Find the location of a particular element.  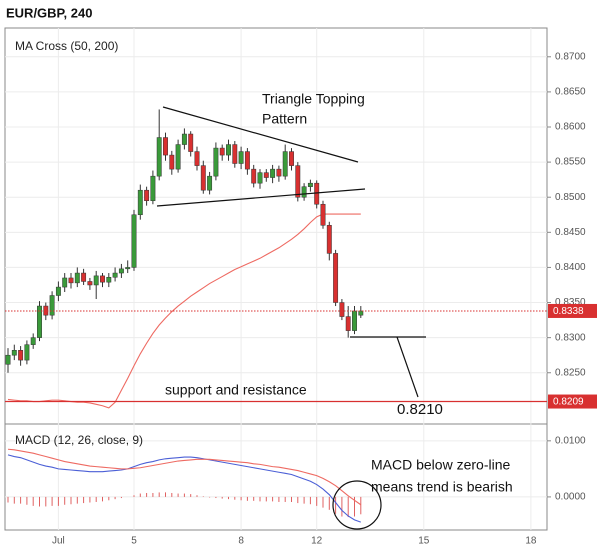

y-tick-label: 0.8250 is located at coordinates (570, 372).